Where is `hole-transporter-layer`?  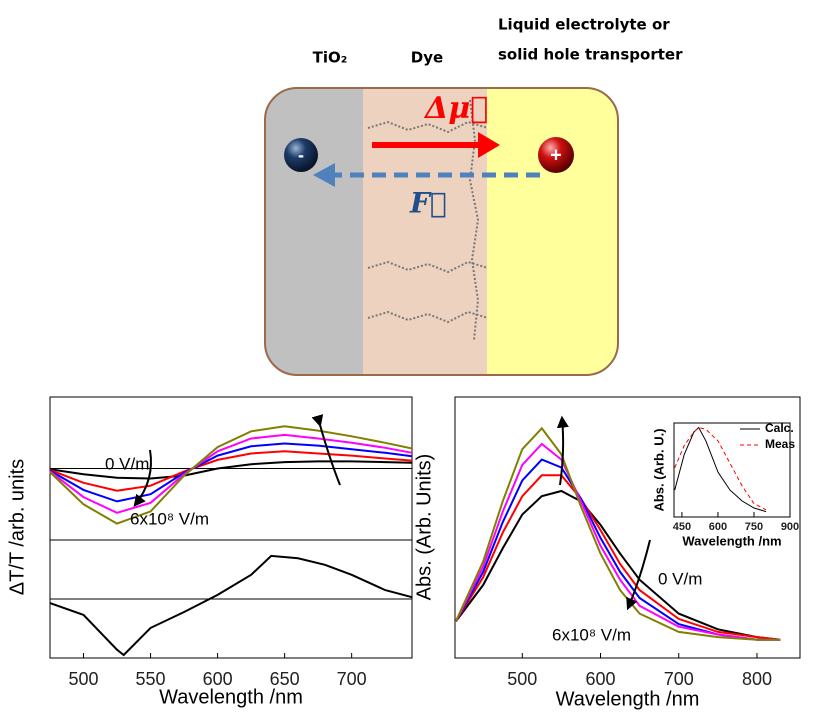
hole-transporter-layer is located at coordinates (552, 231).